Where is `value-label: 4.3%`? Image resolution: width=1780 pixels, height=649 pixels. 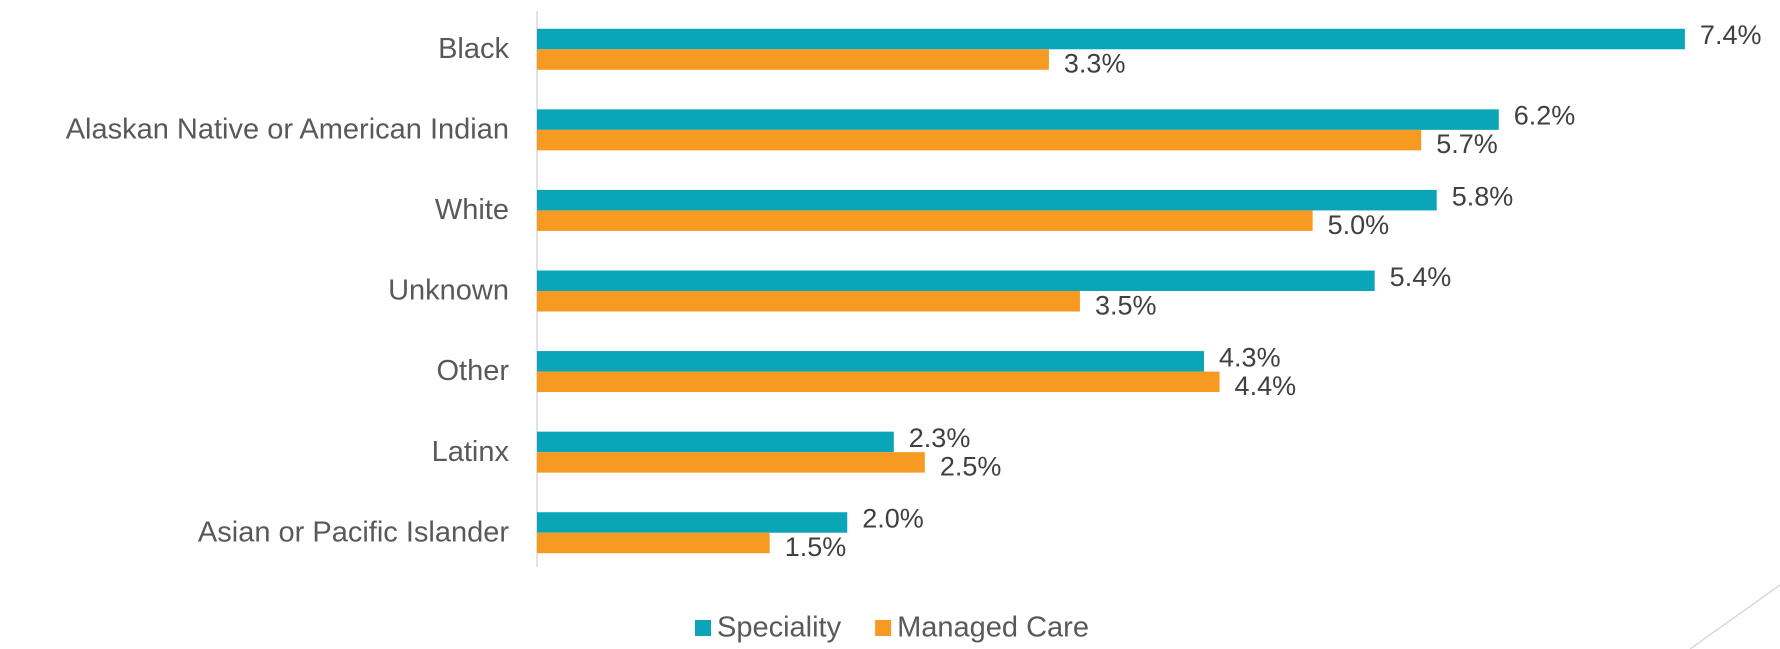
value-label: 4.3% is located at coordinates (1250, 357).